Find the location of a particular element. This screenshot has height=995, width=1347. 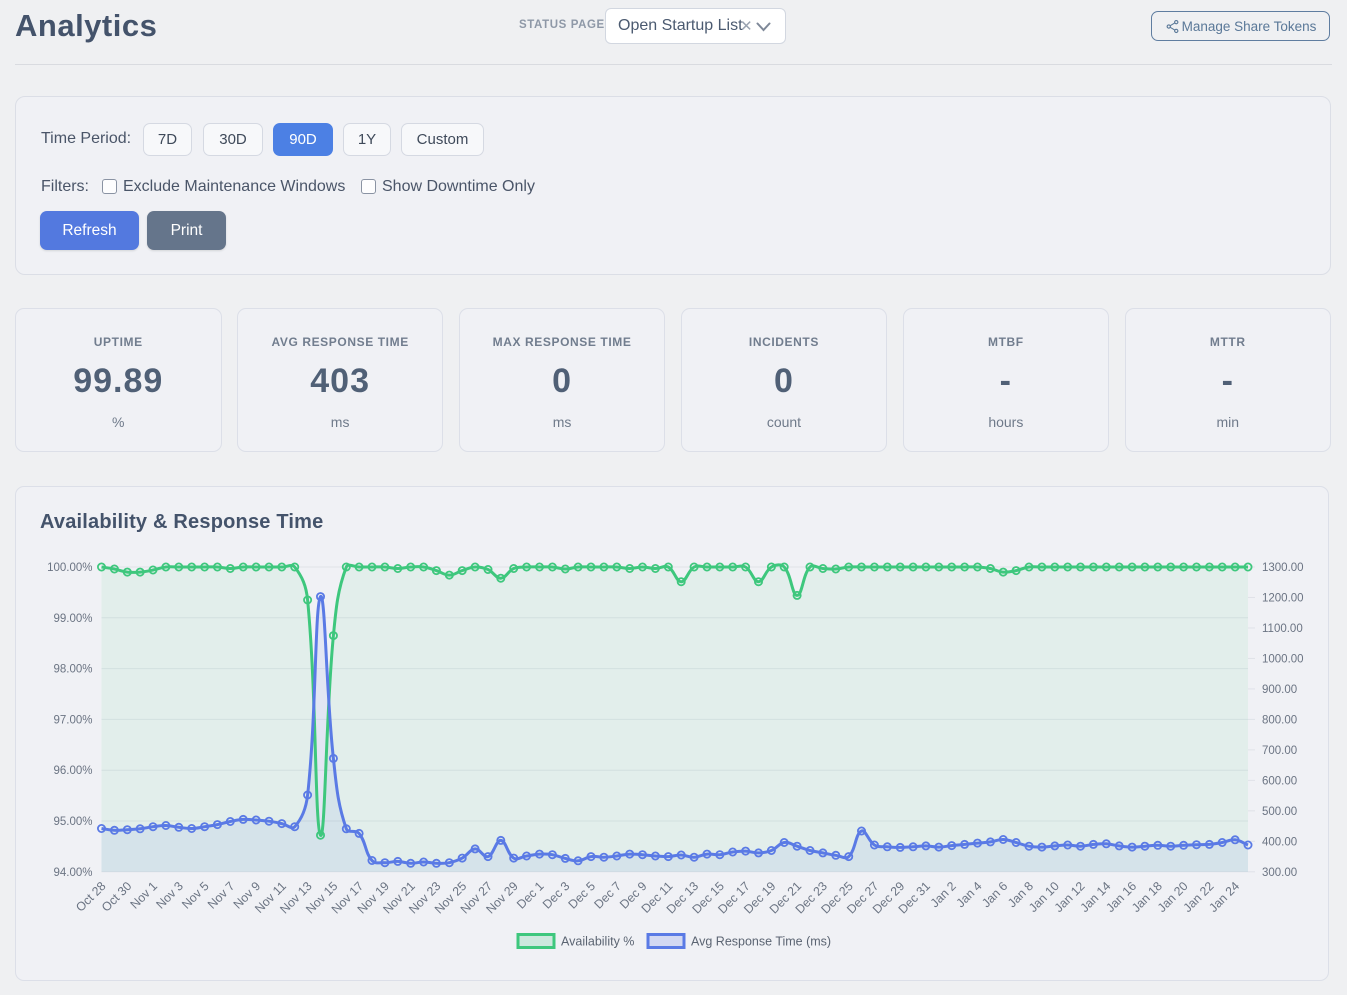

svg-text: 500.00 is located at coordinates (1279, 812).